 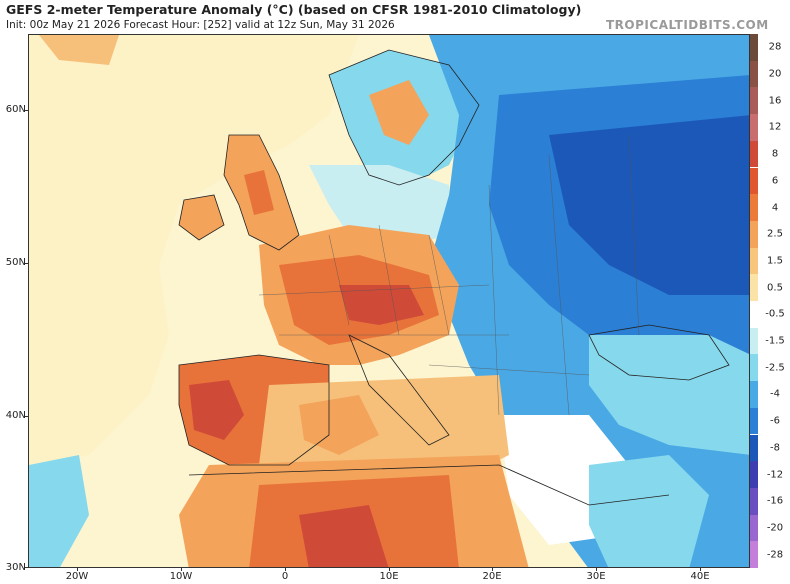 What do you see at coordinates (687, 25) in the screenshot?
I see `brand-watermark: TROPICALTIDBITS.COM` at bounding box center [687, 25].